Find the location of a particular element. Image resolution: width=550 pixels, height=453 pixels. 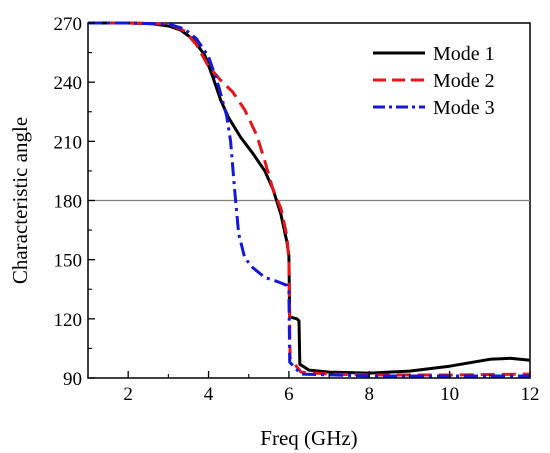

y-tick-label: 120 is located at coordinates (68, 320).